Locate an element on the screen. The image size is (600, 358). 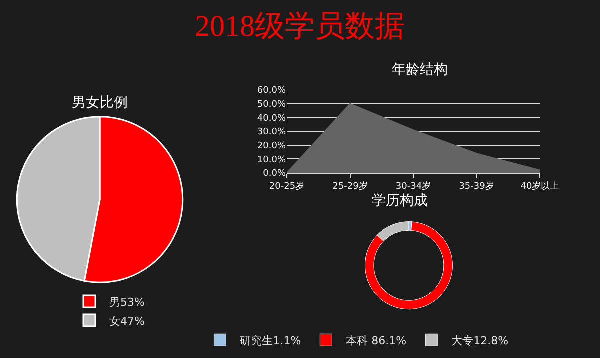
x-tick-label: 35-39岁 is located at coordinates (476, 186).